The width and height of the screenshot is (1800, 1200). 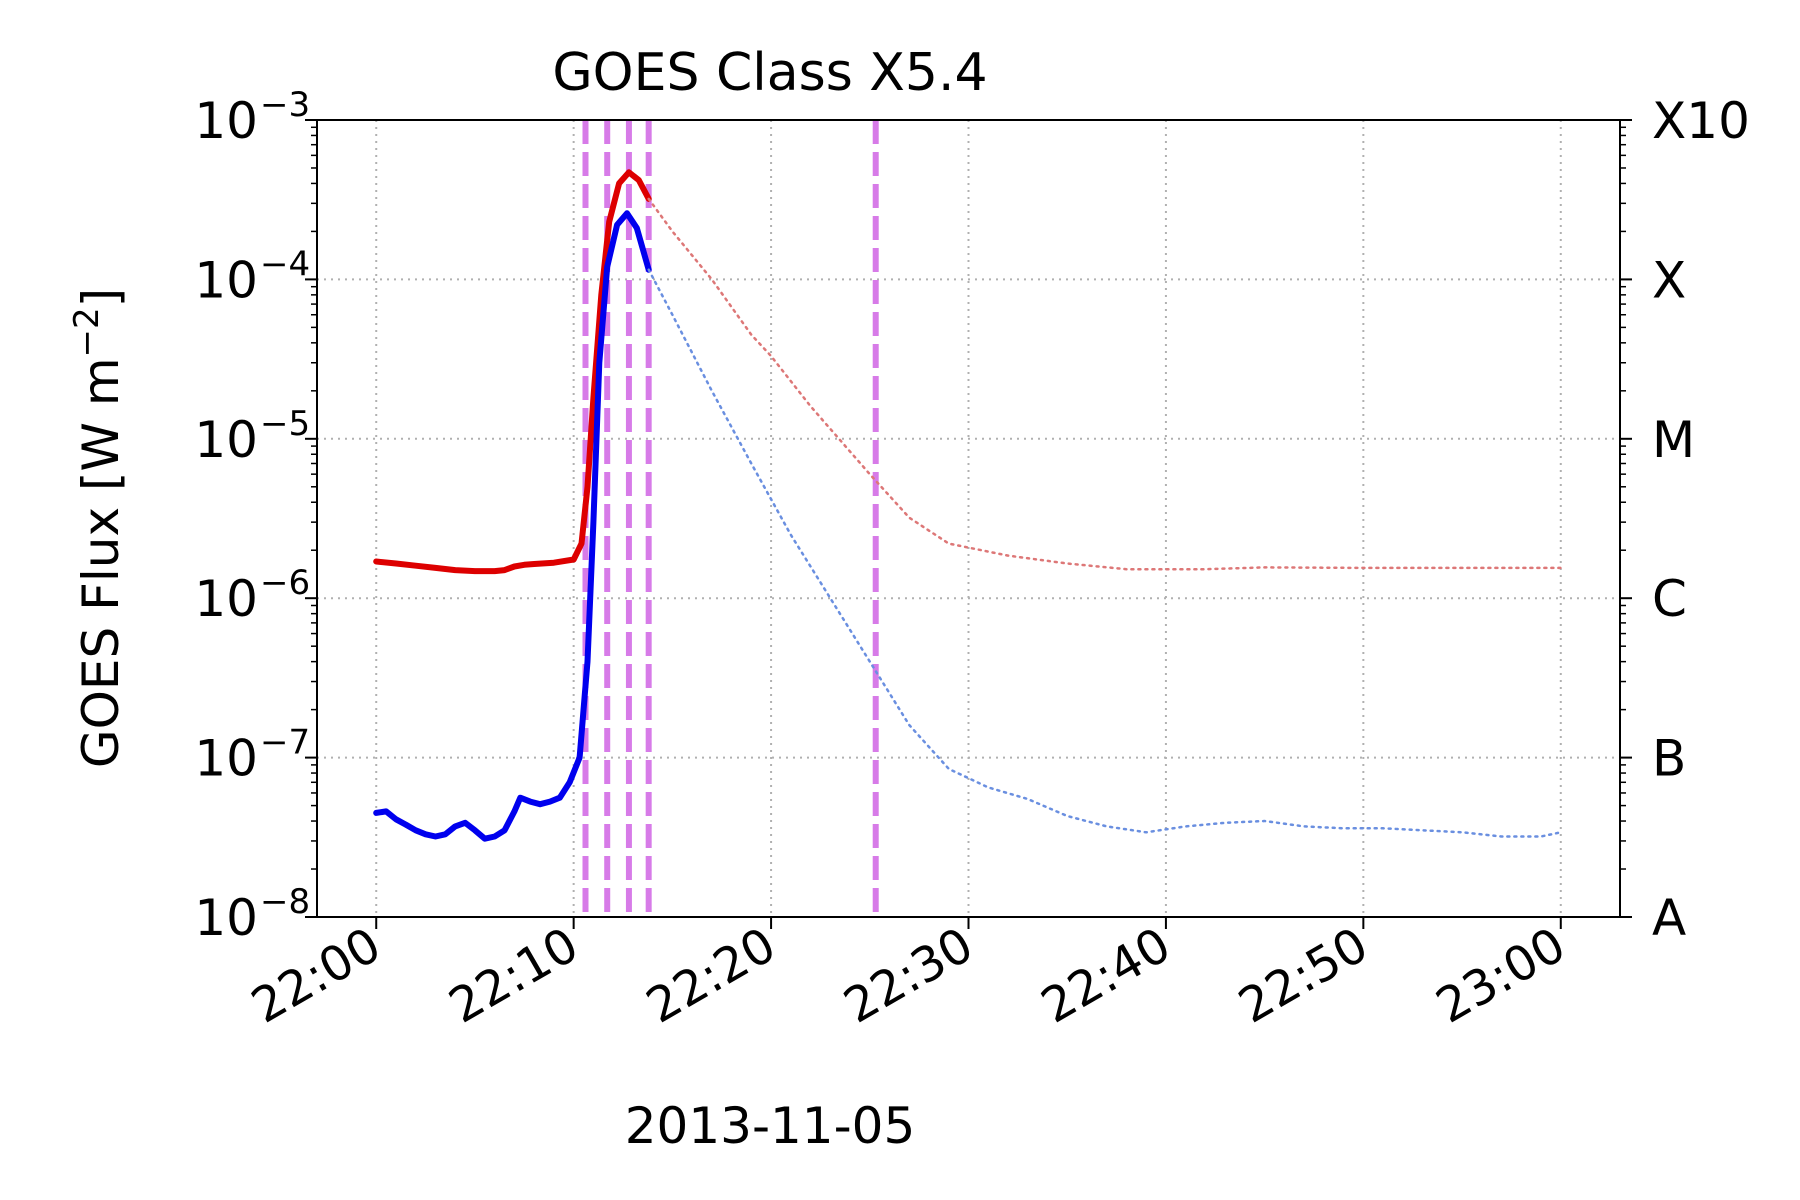 I want to click on right-class-label: B, so click(x=1669, y=759).